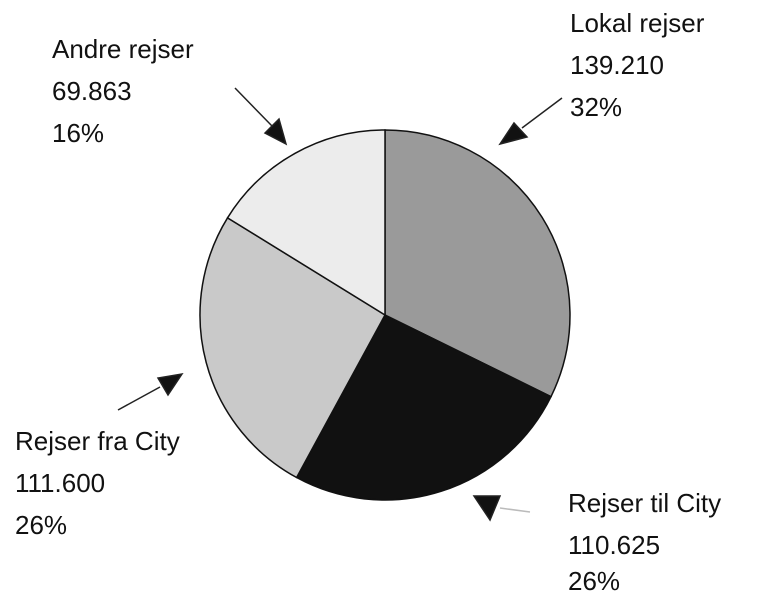  What do you see at coordinates (78, 133) in the screenshot?
I see `slice-share: 16%` at bounding box center [78, 133].